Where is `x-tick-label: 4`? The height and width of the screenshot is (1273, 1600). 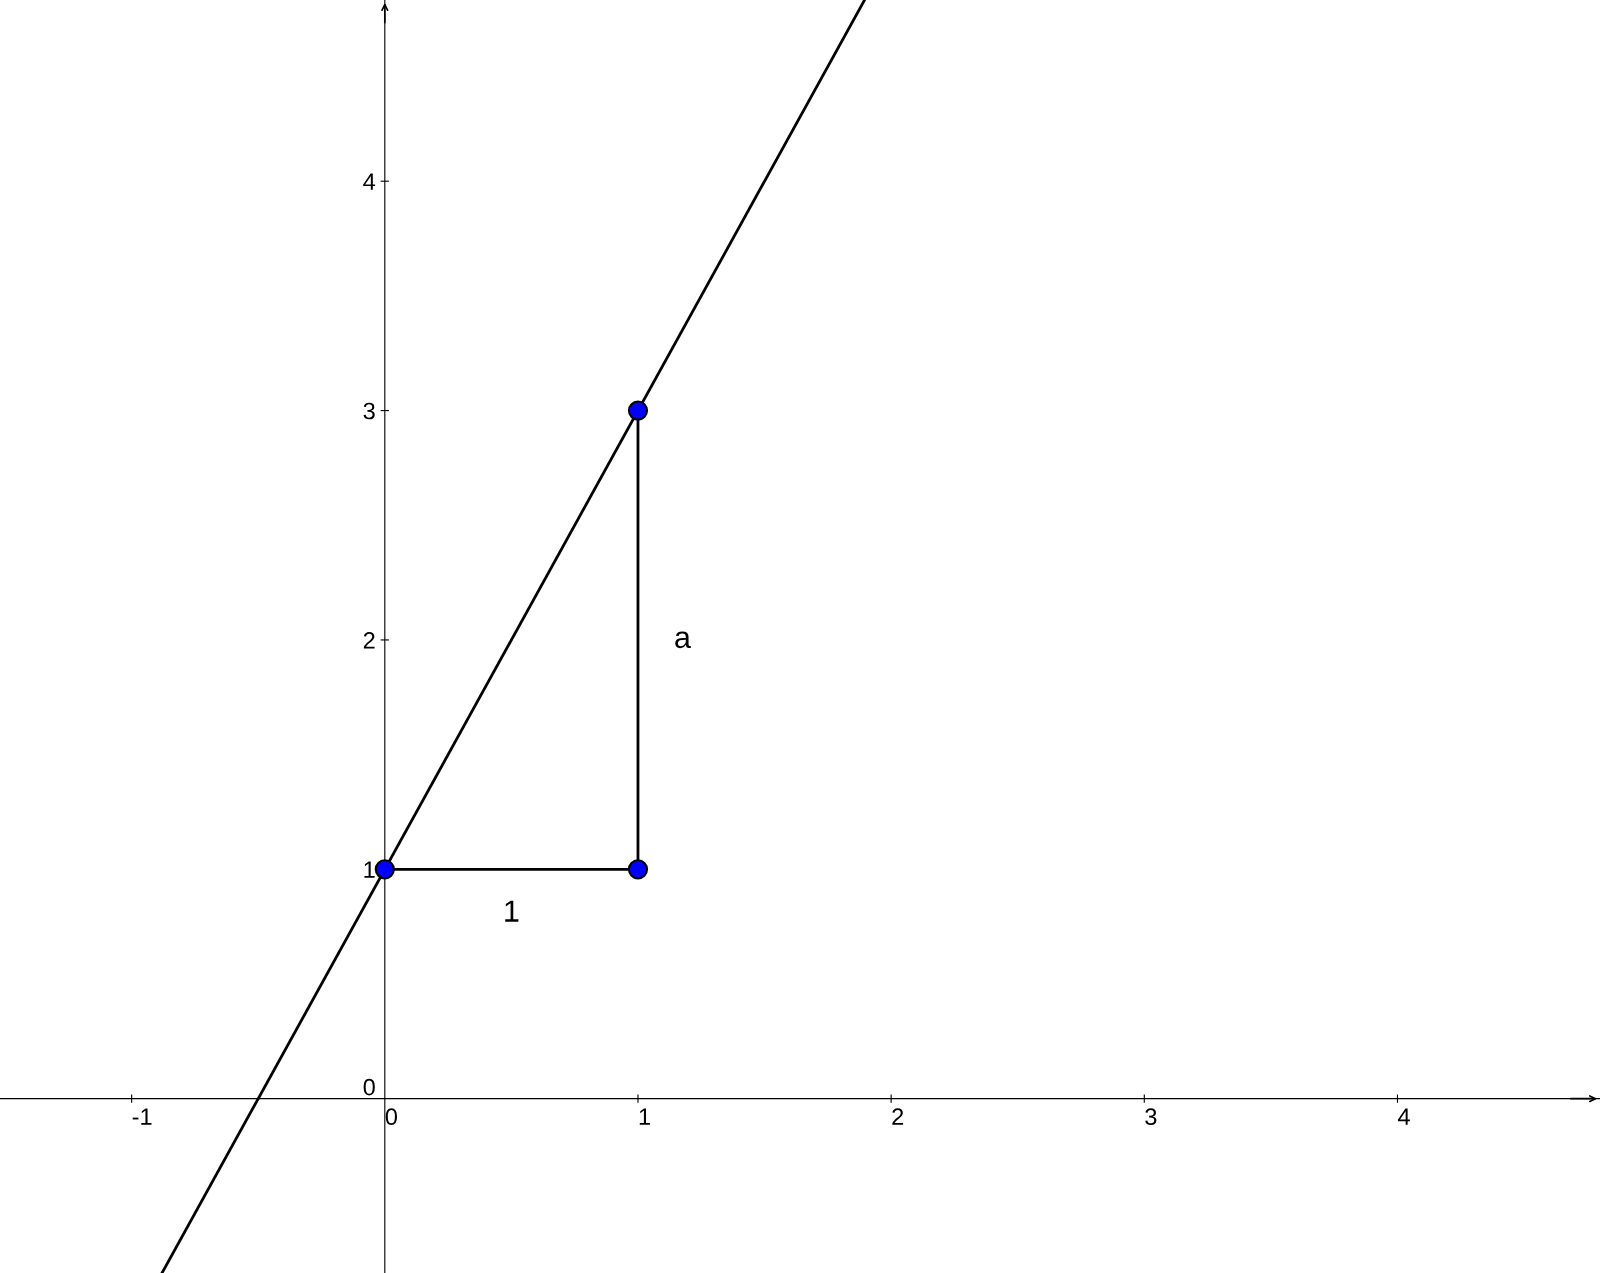 x-tick-label: 4 is located at coordinates (1404, 1116).